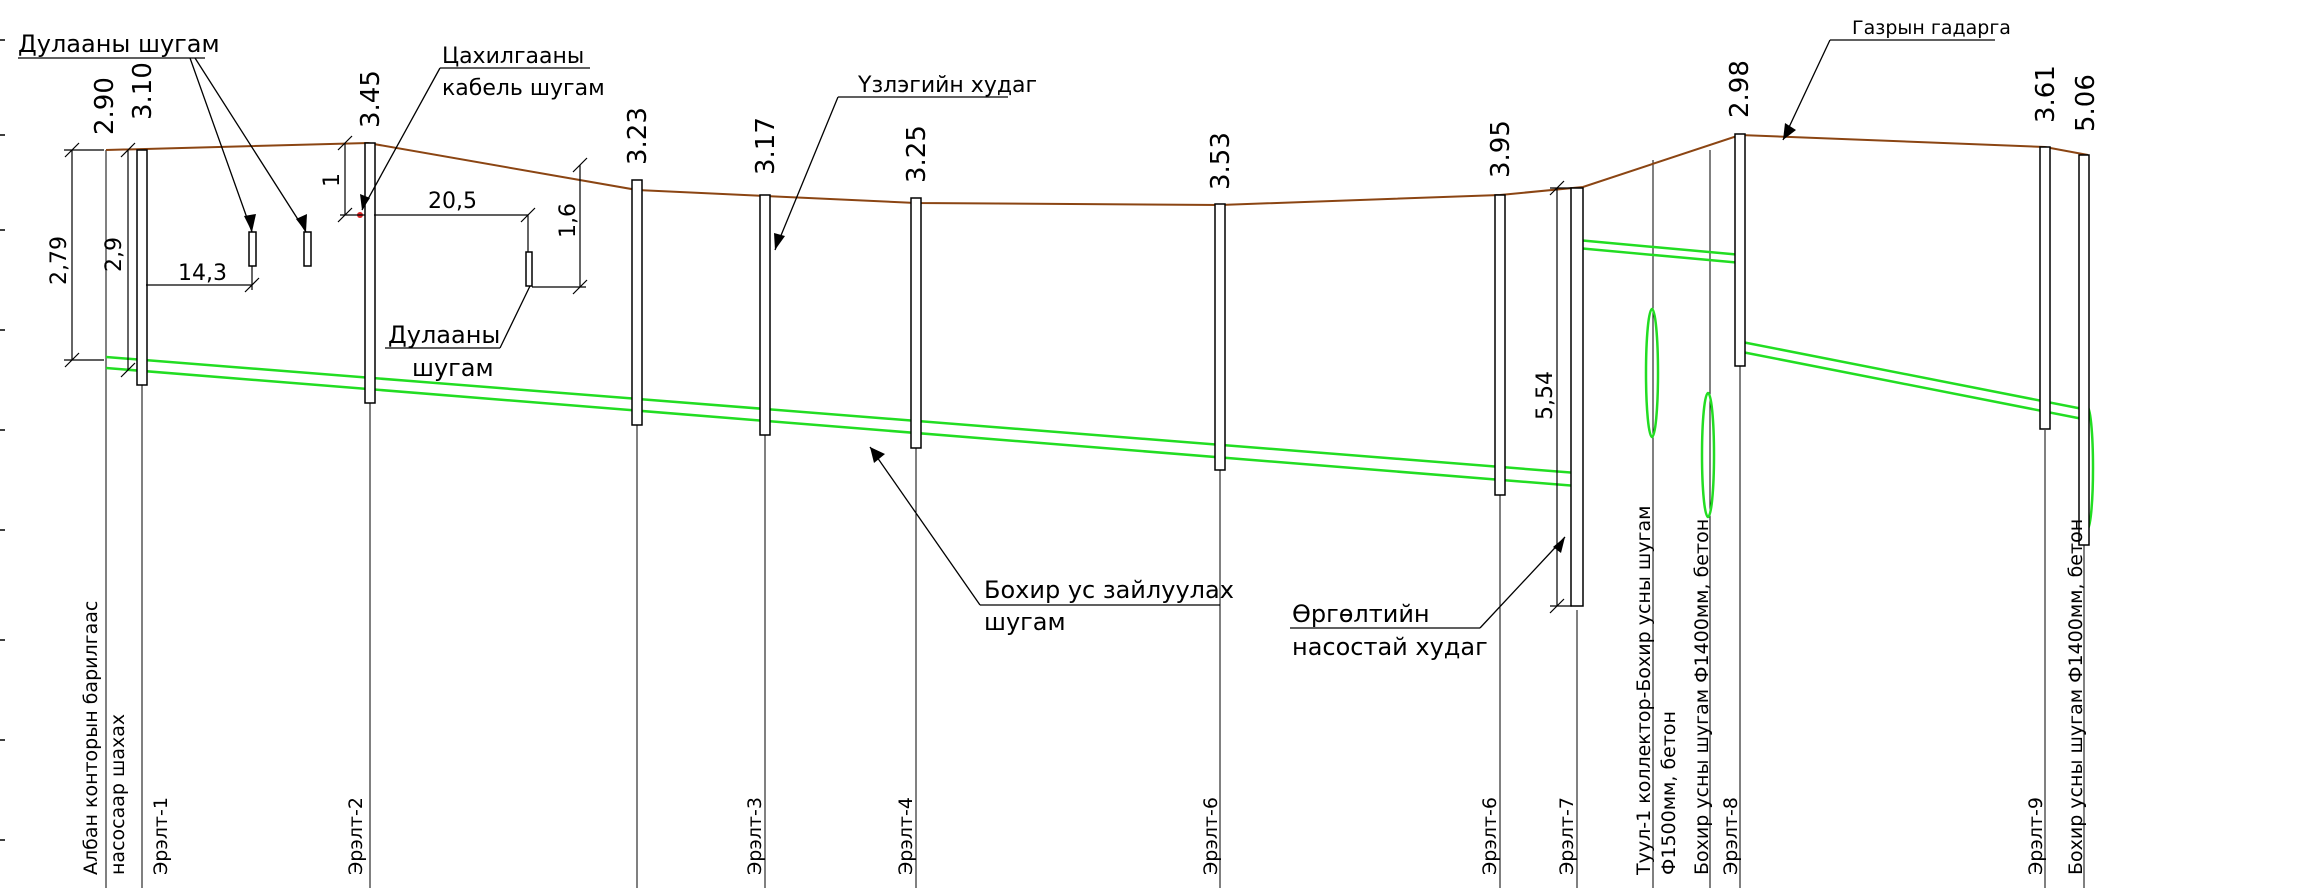 Image resolution: width=2303 pixels, height=888 pixels. I want to click on elevation-label: 2.90, so click(105, 106).